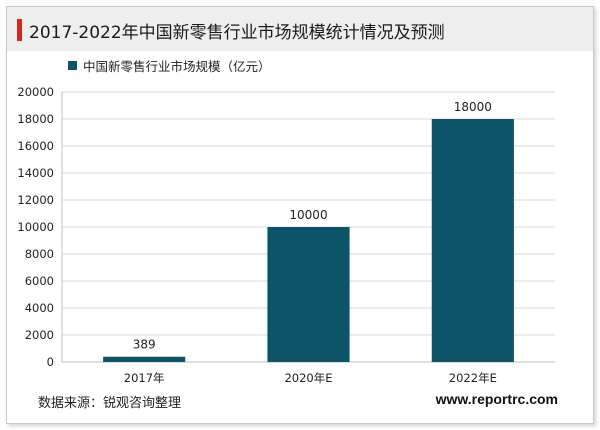 Image resolution: width=600 pixels, height=430 pixels. I want to click on legend-swatch, so click(72, 65).